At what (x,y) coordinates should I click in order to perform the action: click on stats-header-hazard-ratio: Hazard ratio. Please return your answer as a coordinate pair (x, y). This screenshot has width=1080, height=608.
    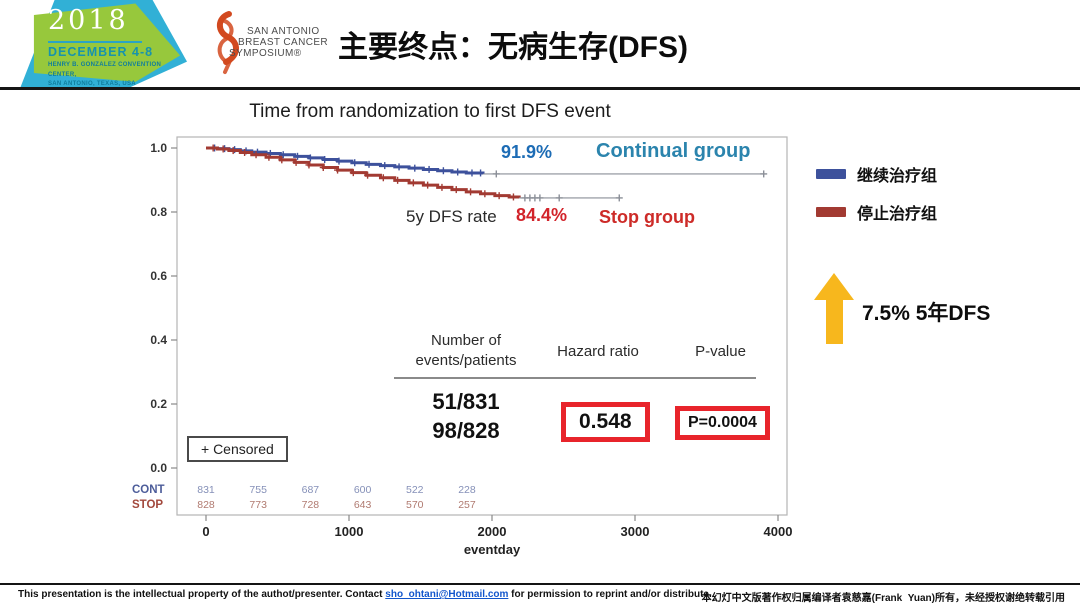
    Looking at the image, I should click on (598, 351).